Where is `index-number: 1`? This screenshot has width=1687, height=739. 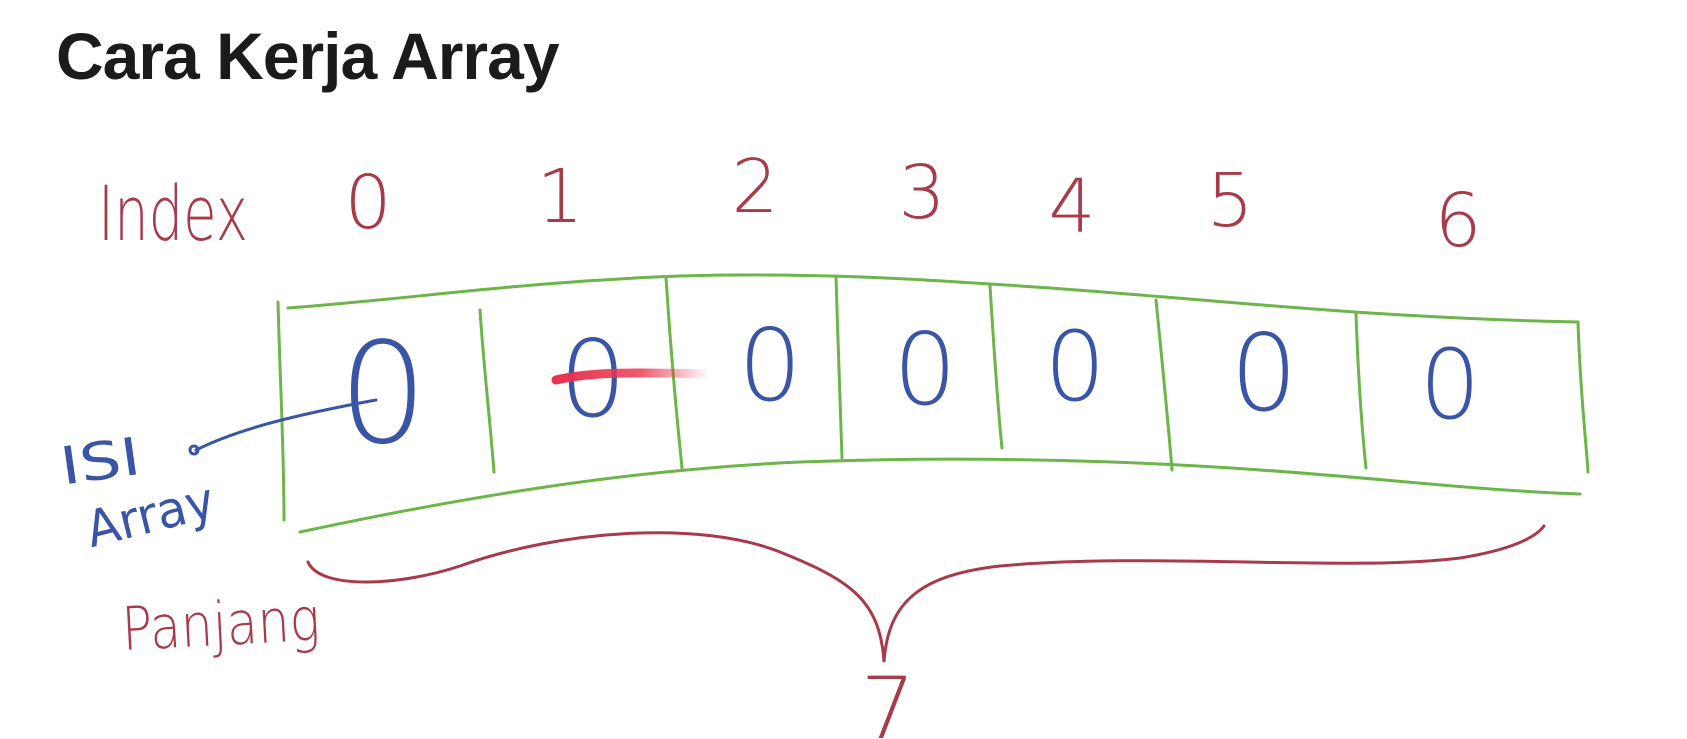 index-number: 1 is located at coordinates (559, 197).